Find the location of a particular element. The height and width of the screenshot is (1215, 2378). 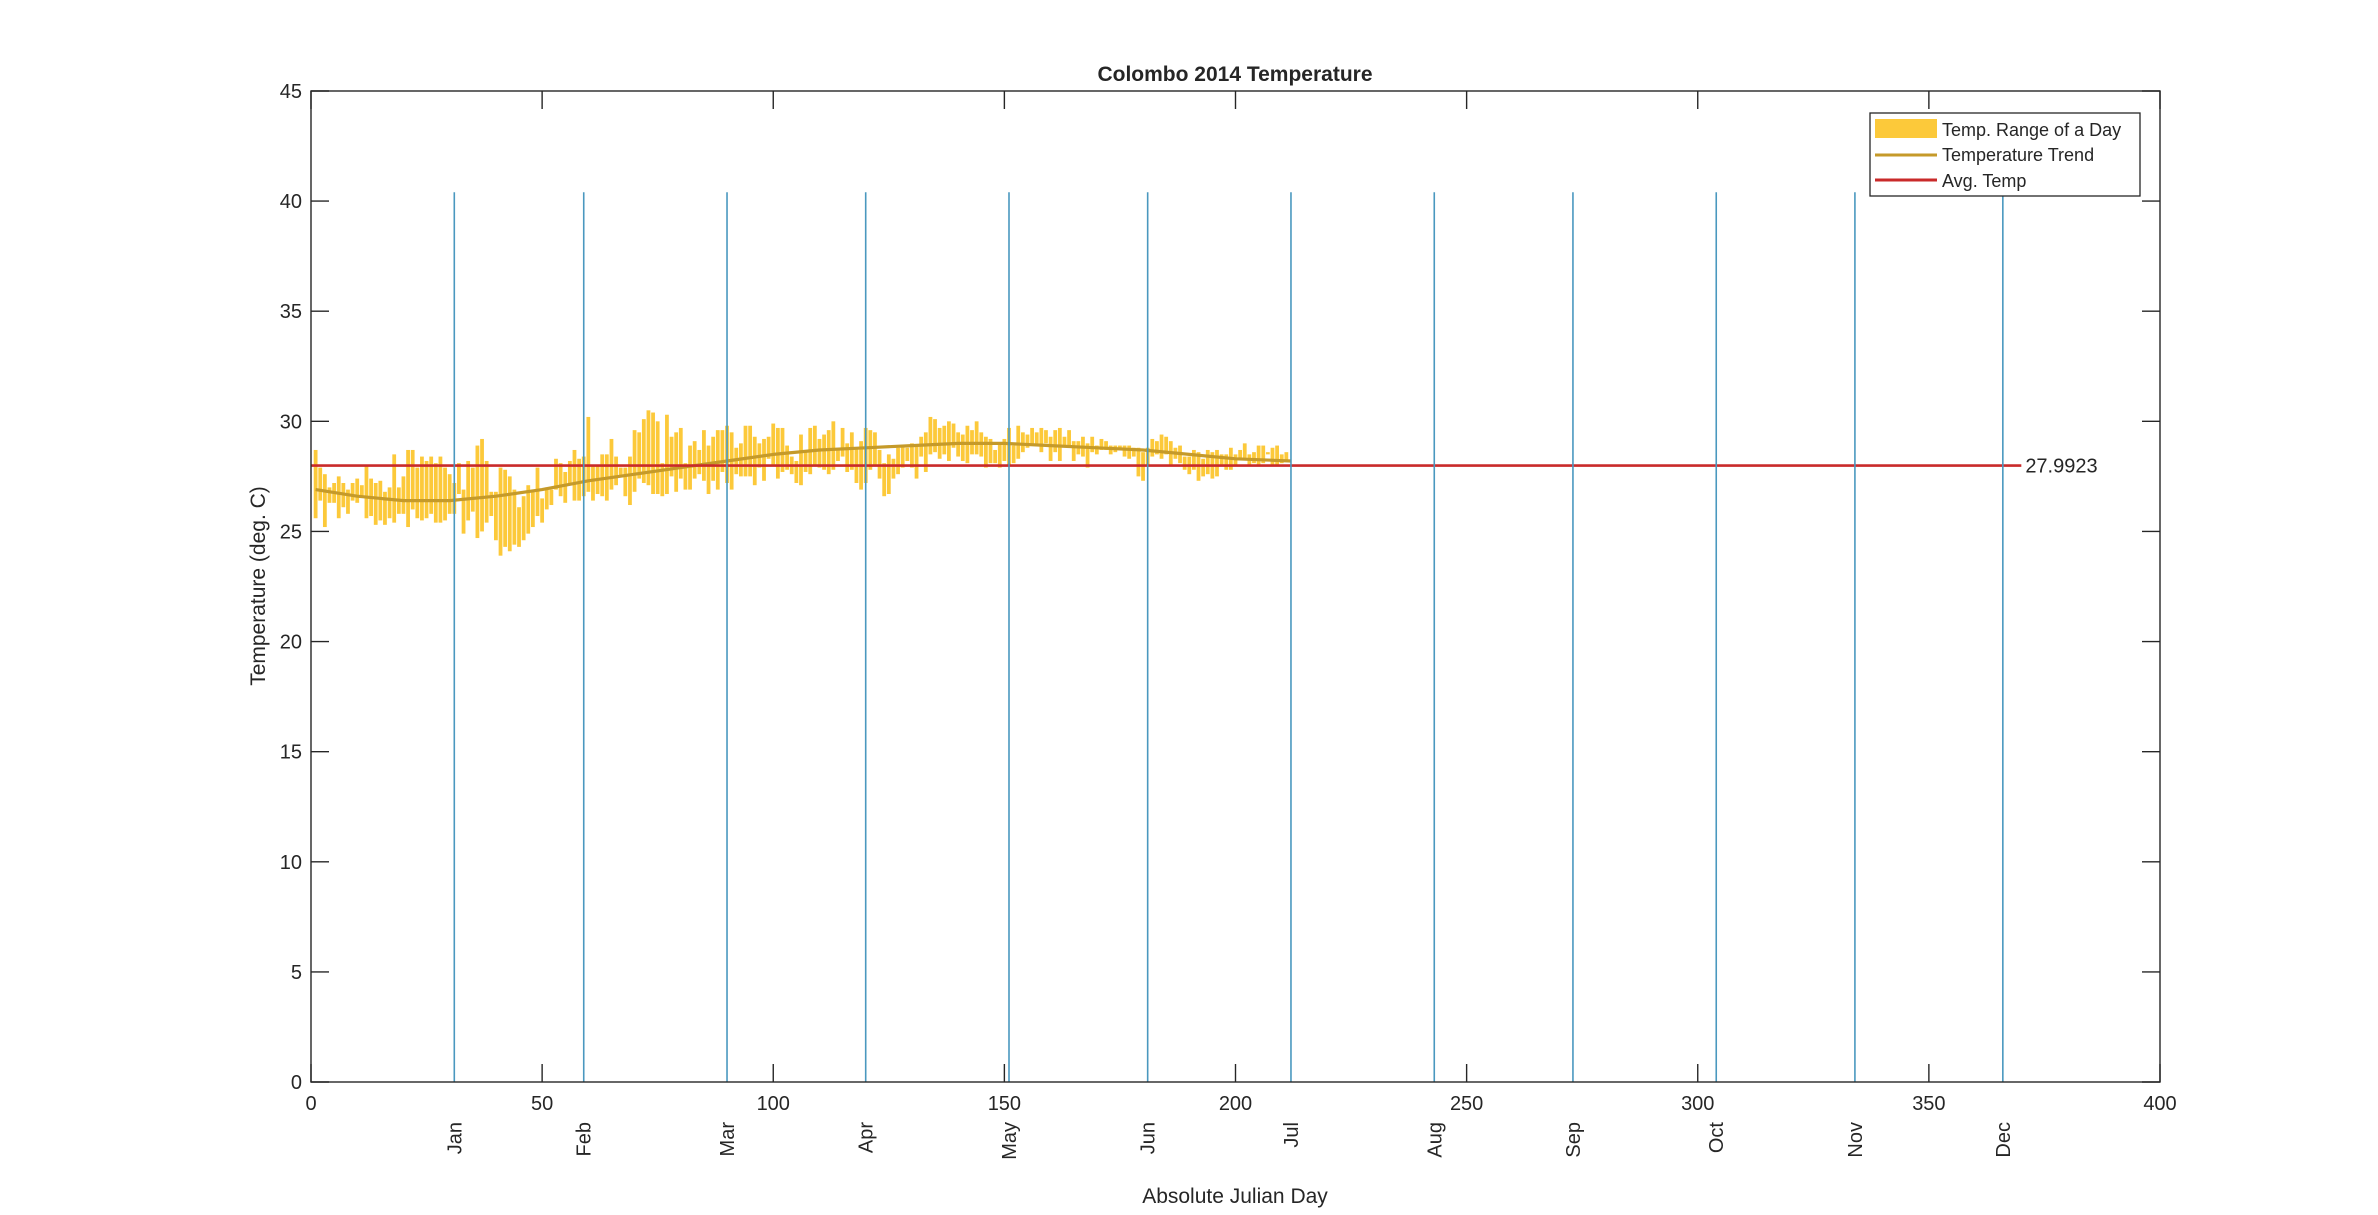

month-label: Sep is located at coordinates (1574, 1140).